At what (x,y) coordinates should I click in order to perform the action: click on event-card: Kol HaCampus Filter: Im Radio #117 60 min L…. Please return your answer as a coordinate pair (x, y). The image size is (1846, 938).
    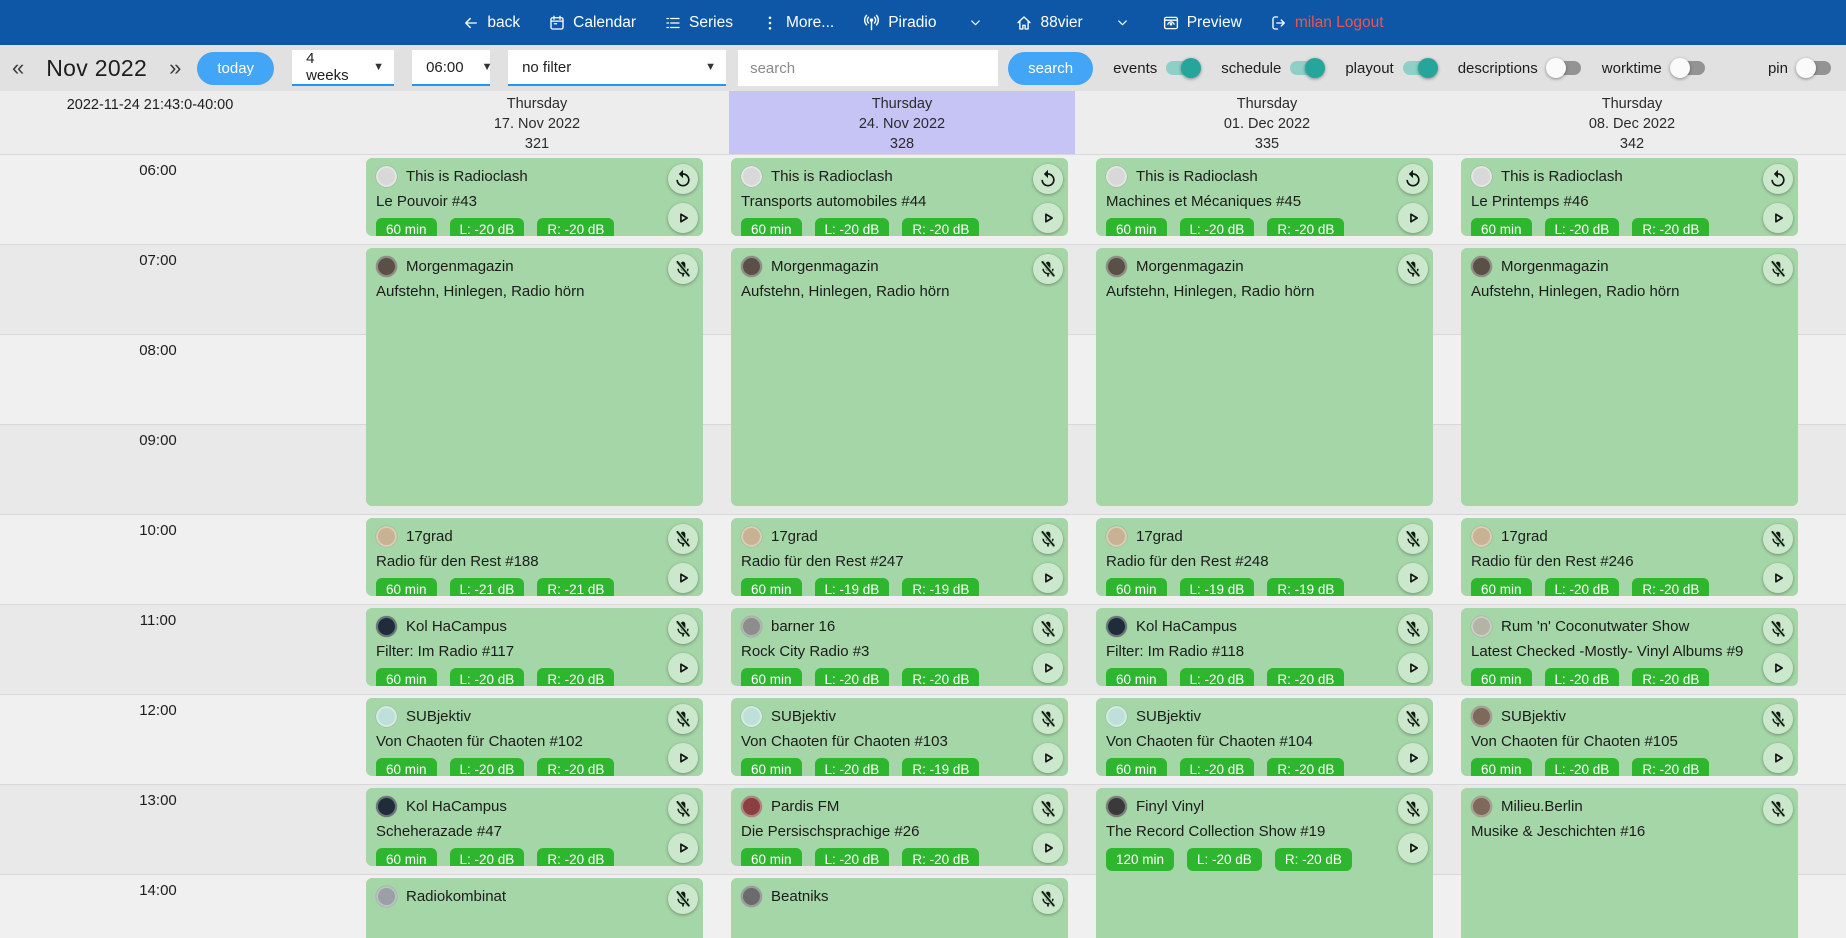
    Looking at the image, I should click on (534, 647).